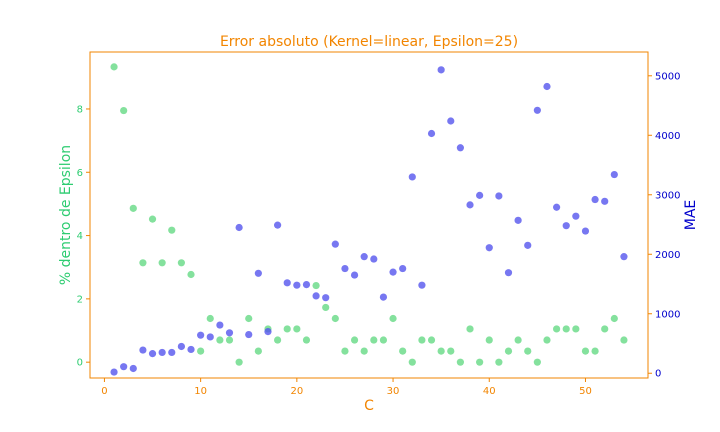 Image resolution: width=720 pixels, height=432 pixels. What do you see at coordinates (664, 225) in the screenshot?
I see `right-axis-ticks: 0 1000 2000 3000 4000 5000` at bounding box center [664, 225].